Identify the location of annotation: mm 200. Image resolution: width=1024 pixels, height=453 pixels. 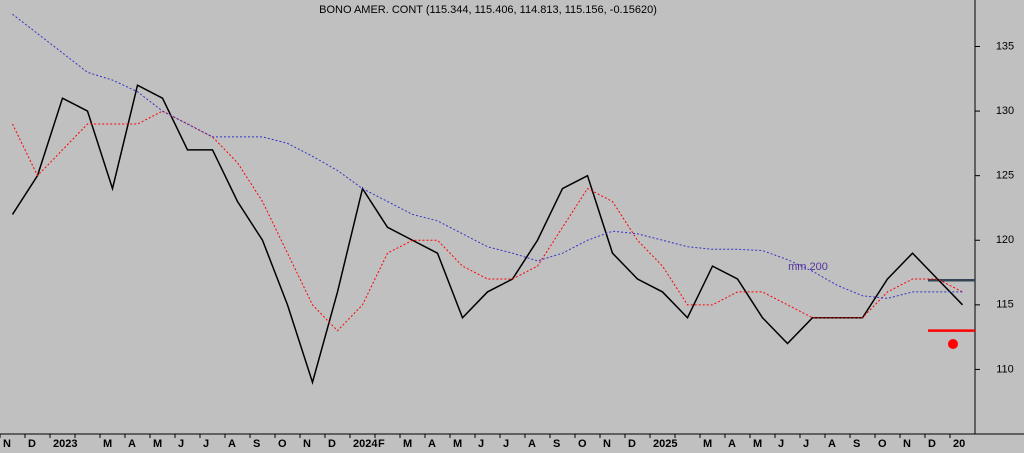
(808, 267).